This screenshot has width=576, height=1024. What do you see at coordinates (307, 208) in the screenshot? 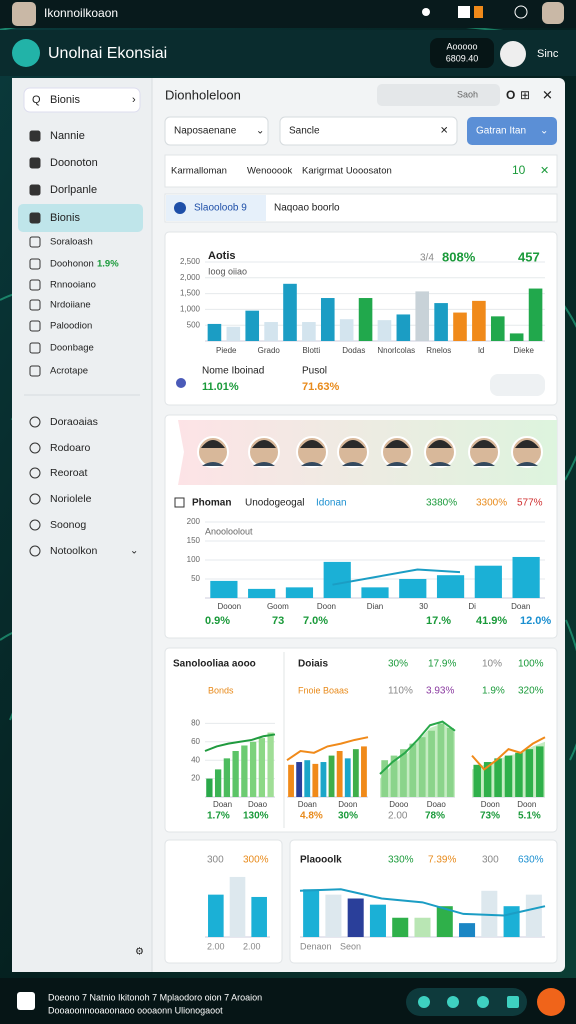
I see `tab: Naqoao boorlo` at bounding box center [307, 208].